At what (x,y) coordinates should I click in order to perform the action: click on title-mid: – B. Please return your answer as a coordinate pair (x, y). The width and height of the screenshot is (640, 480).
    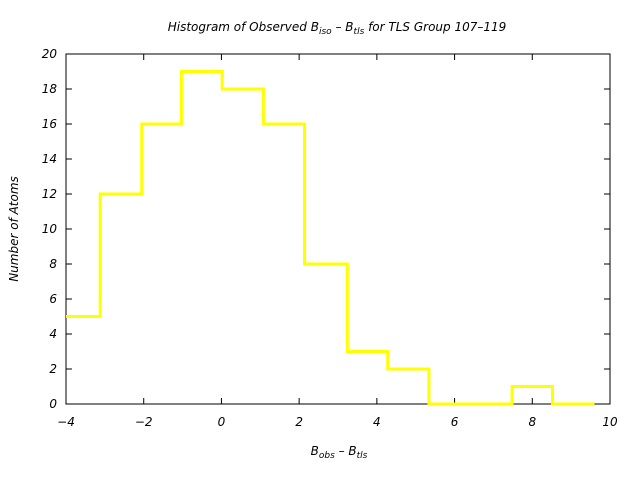
    Looking at the image, I should click on (343, 27).